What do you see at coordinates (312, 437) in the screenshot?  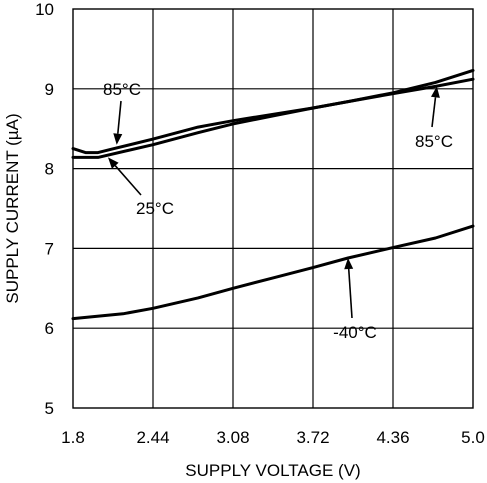 I see `x-tick-label: 3.72` at bounding box center [312, 437].